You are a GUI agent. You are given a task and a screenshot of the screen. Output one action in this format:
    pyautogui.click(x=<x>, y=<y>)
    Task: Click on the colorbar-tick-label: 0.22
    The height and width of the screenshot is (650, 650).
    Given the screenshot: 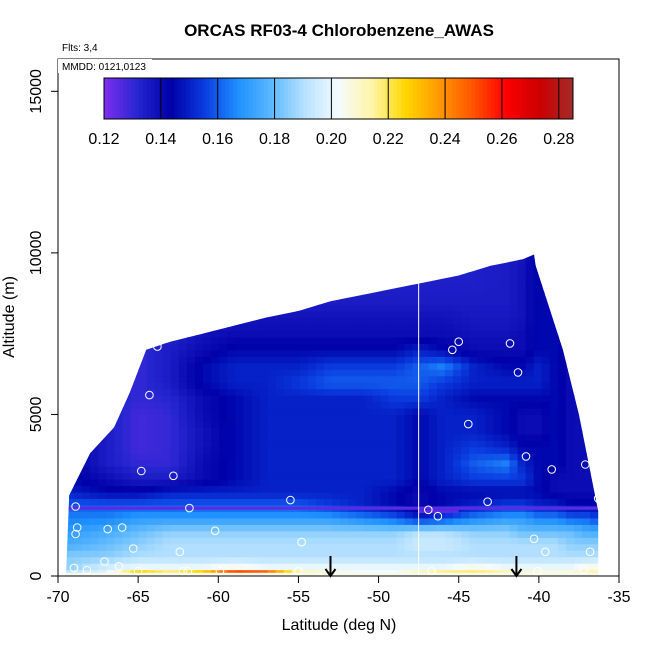 What is the action you would take?
    pyautogui.click(x=388, y=139)
    